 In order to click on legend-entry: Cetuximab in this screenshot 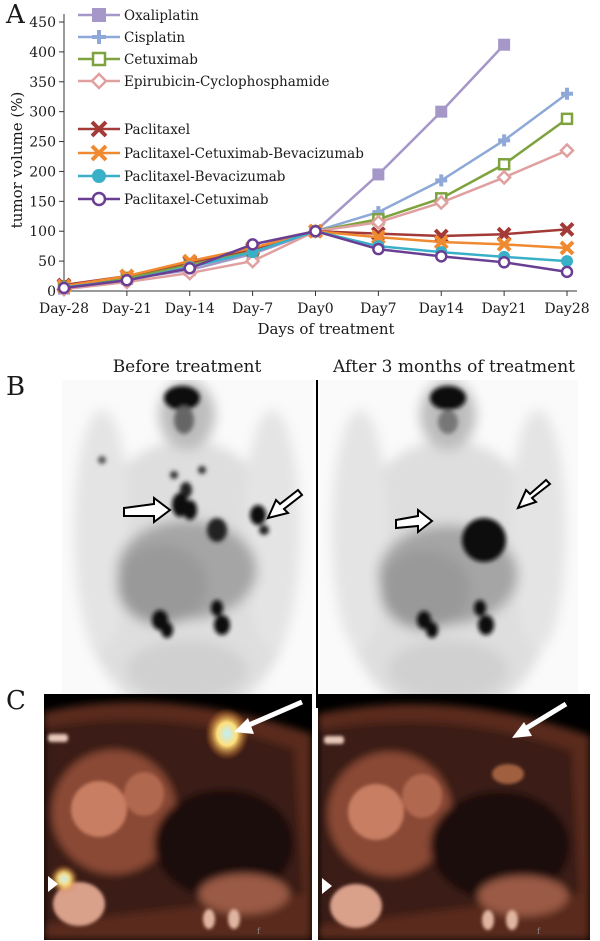, I will do `click(138, 59)`.